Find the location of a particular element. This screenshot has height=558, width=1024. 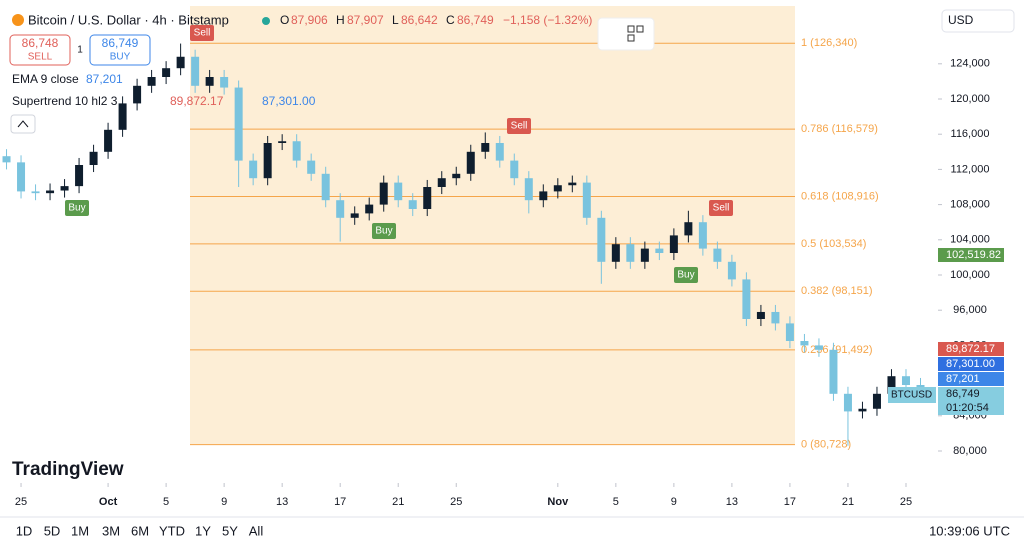

y-tick-label: 112,000 is located at coordinates (970, 169).